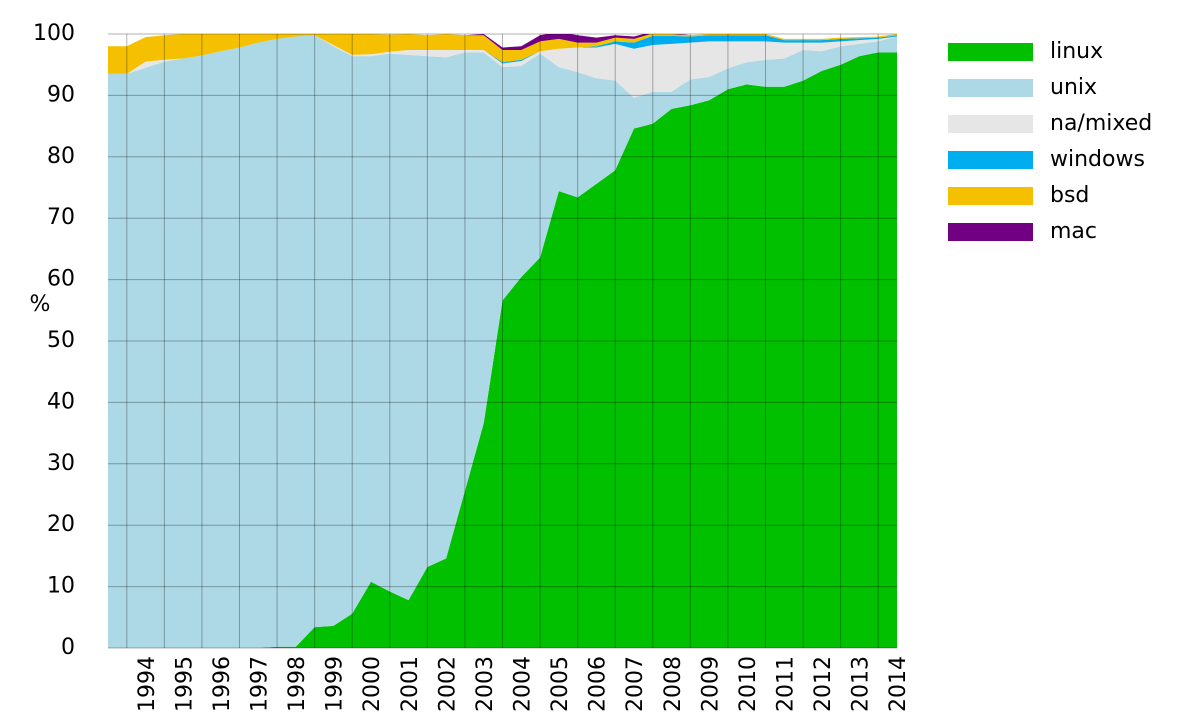  Describe the element at coordinates (184, 684) in the screenshot. I see `x-tick-label: 1995` at that location.